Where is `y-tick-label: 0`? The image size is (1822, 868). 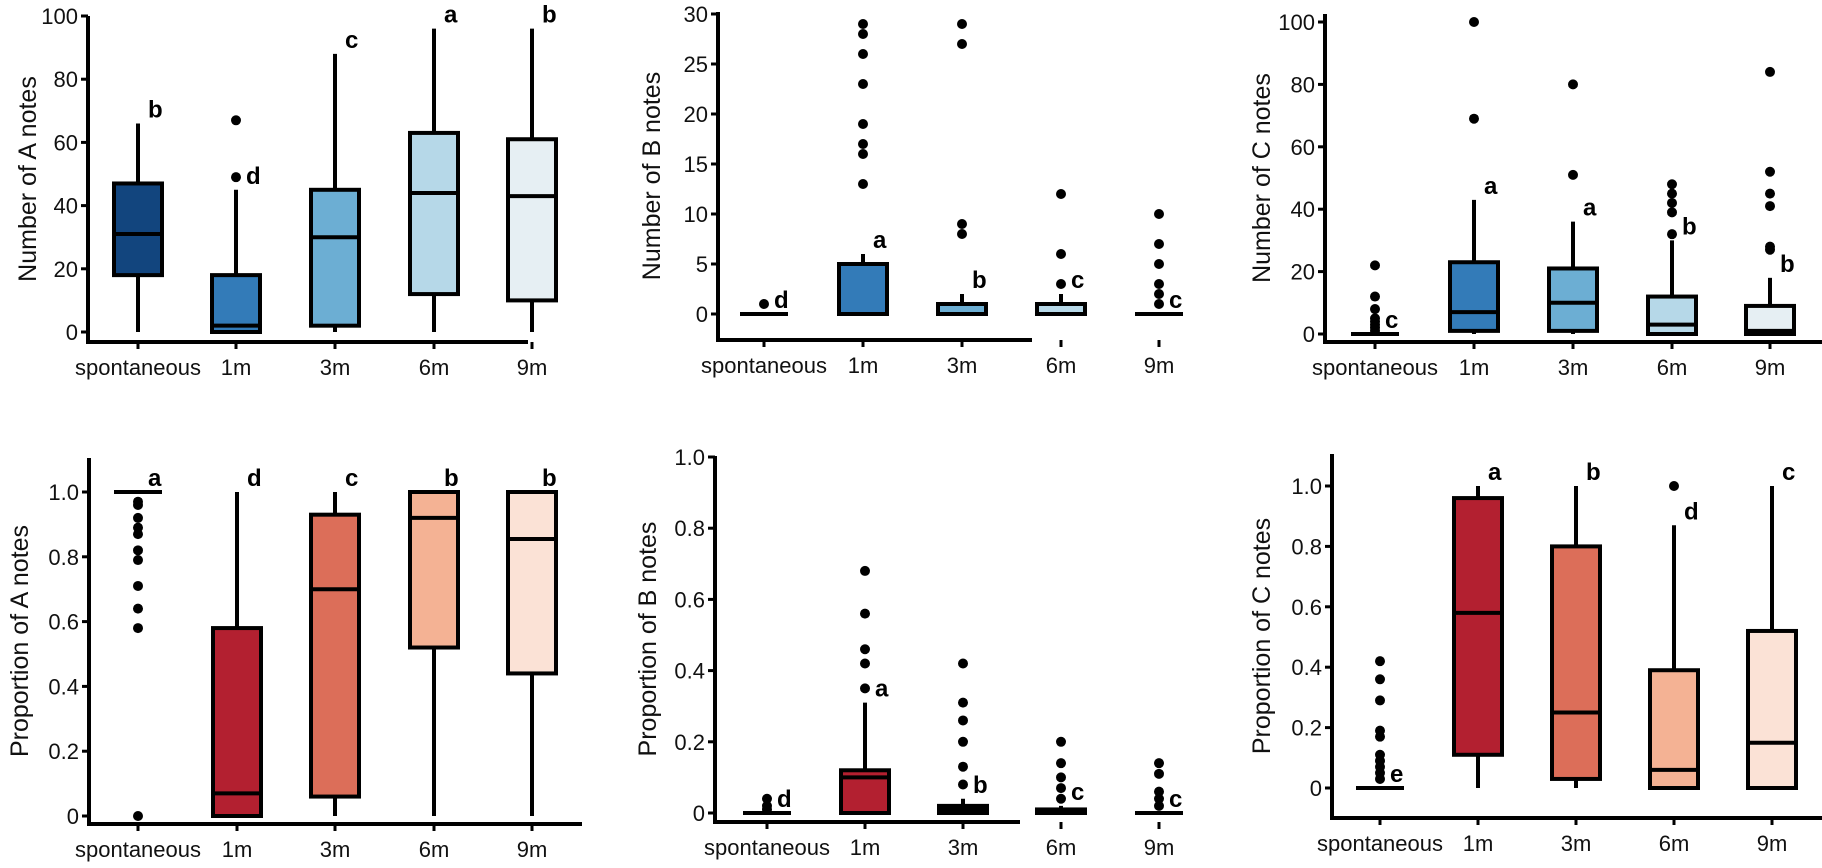
y-tick-label: 0 is located at coordinates (73, 816).